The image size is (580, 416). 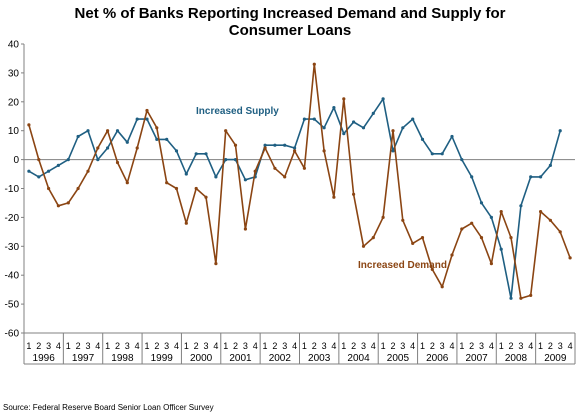 What do you see at coordinates (12, 218) in the screenshot?
I see `y-tick-label: -20` at bounding box center [12, 218].